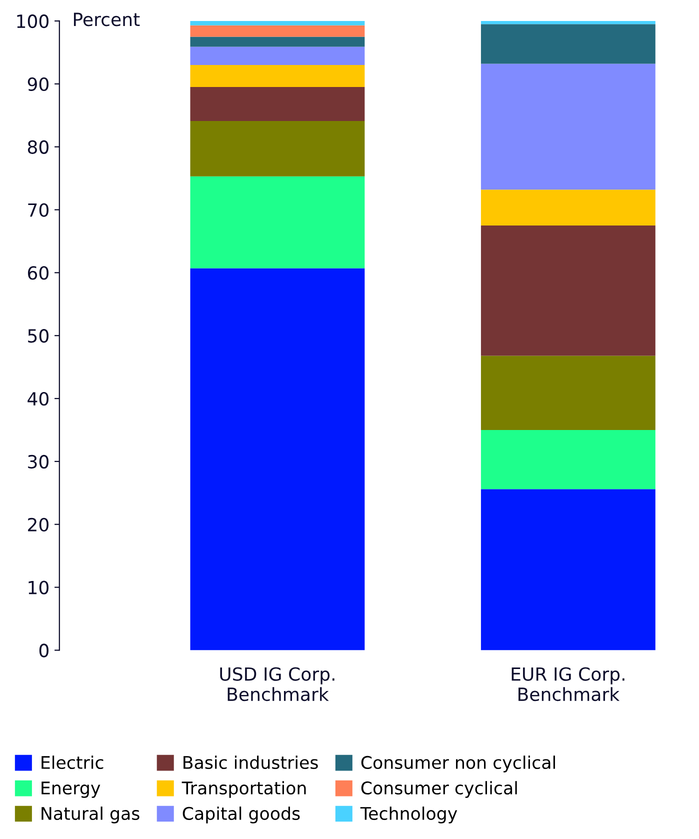 This screenshot has width=699, height=839. Describe the element at coordinates (38, 525) in the screenshot. I see `y-tick-label: 20` at that location.